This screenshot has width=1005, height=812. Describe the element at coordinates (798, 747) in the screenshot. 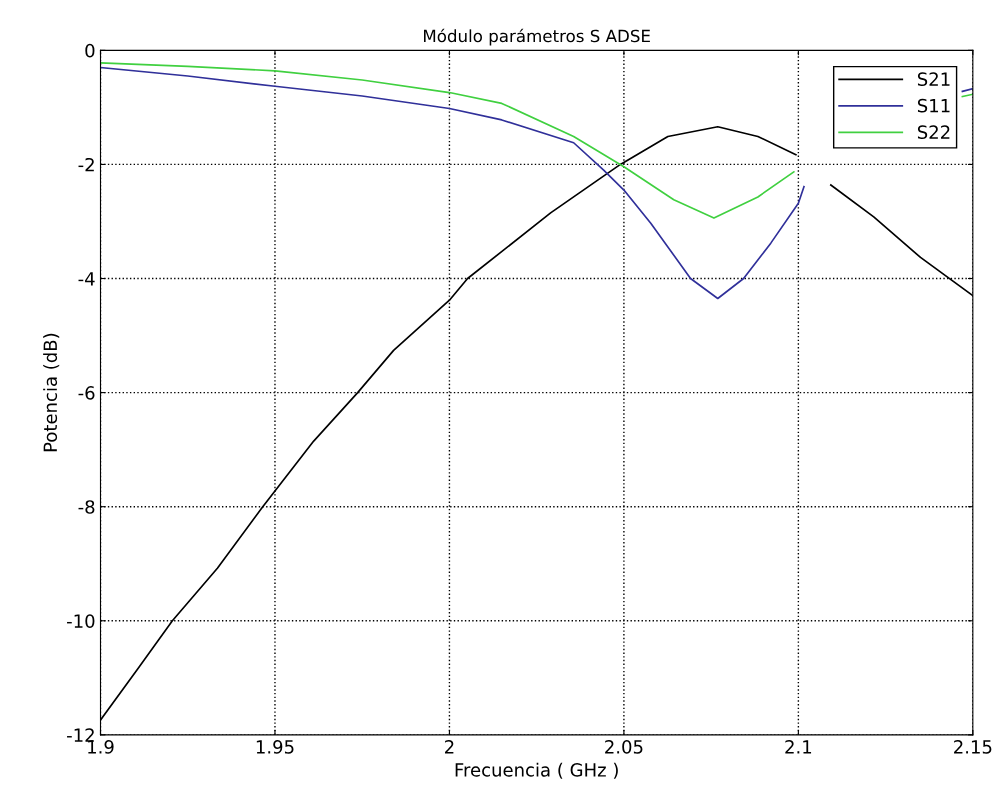

I see `x-tick-label: 2.1` at that location.